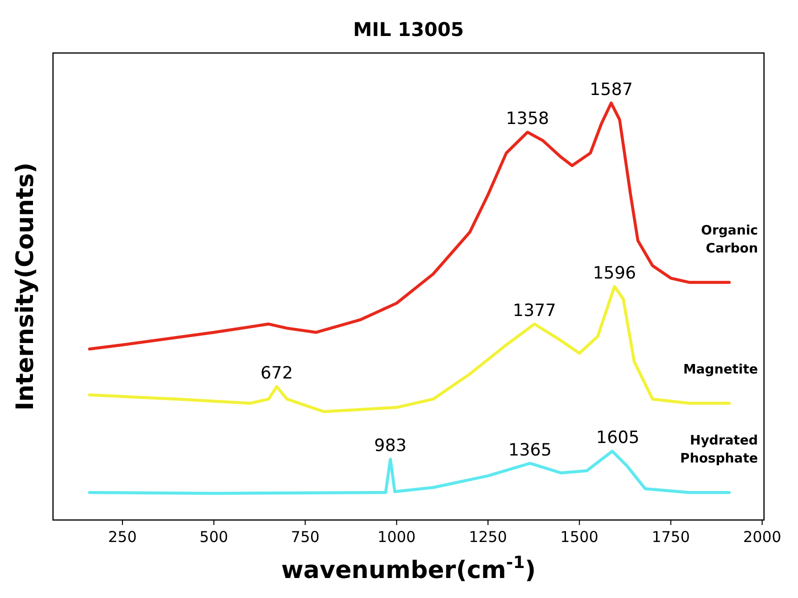  What do you see at coordinates (534, 311) in the screenshot?
I see `annotation: 1377` at bounding box center [534, 311].